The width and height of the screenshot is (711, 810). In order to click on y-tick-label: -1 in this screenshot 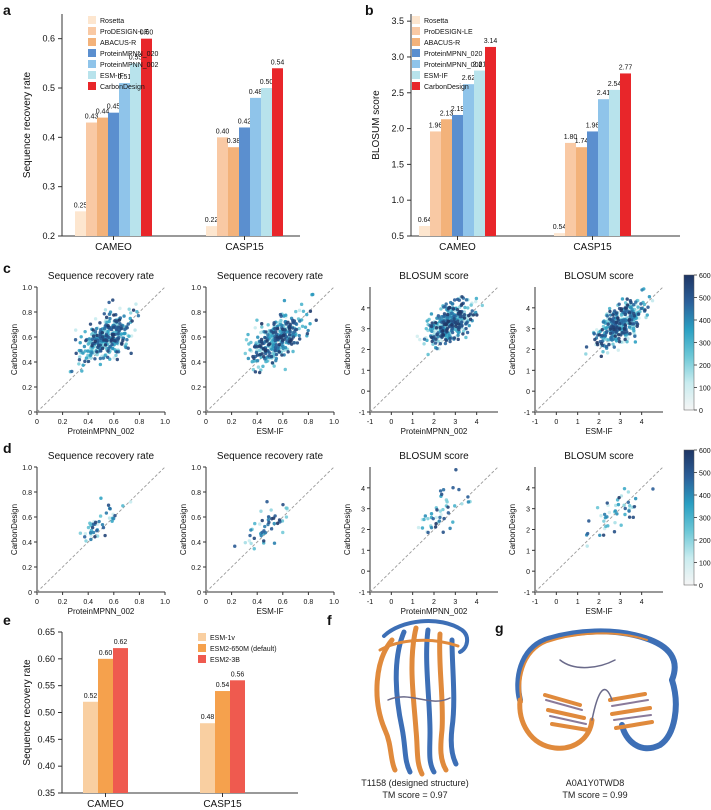, I will do `click(527, 593)`.